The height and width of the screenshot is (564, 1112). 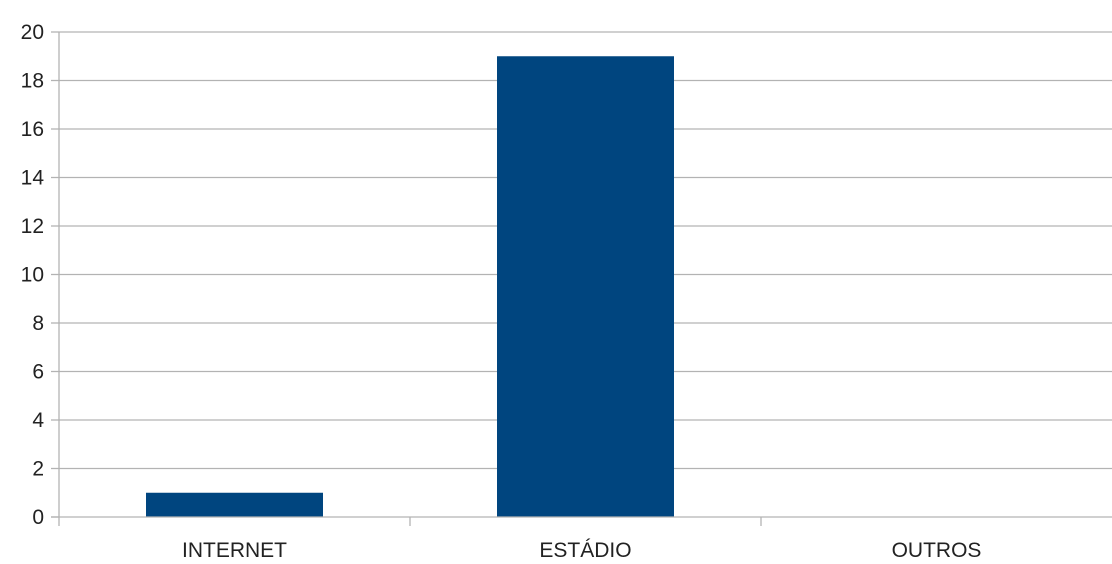 I want to click on y-tick-label: 4, so click(x=38, y=420).